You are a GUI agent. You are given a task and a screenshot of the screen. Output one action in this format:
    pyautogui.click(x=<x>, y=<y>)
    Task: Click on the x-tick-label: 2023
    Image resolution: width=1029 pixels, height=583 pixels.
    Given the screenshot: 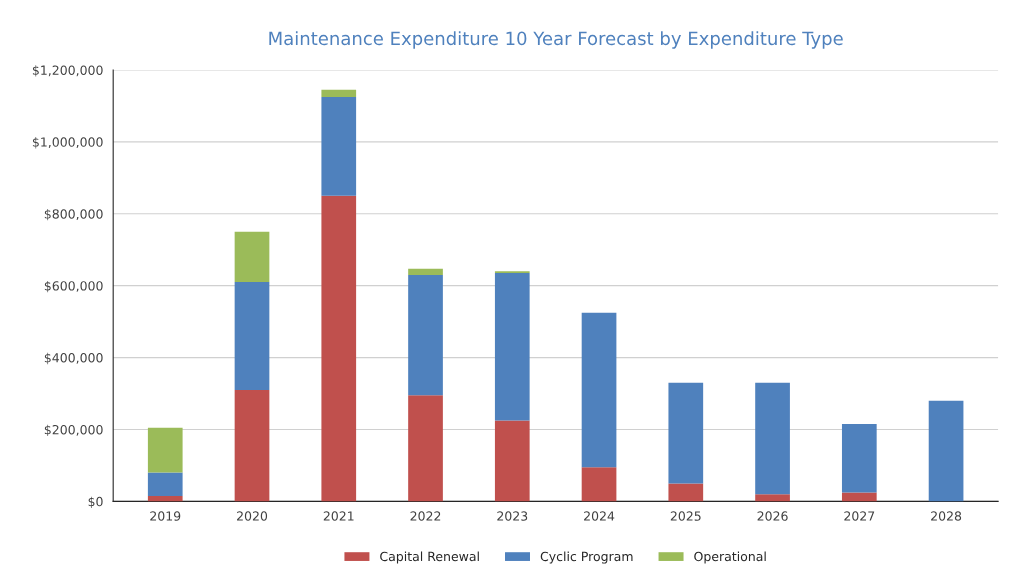 What is the action you would take?
    pyautogui.click(x=512, y=516)
    